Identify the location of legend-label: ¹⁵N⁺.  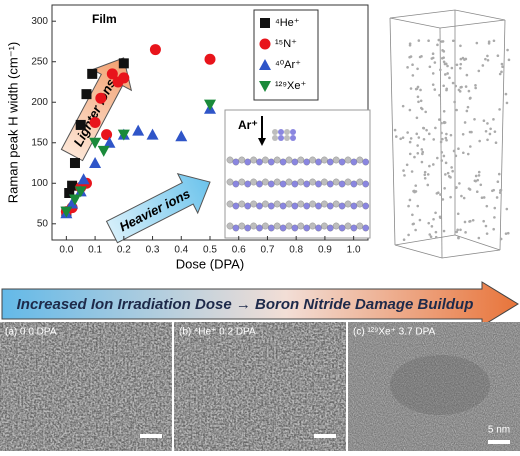
(286, 44).